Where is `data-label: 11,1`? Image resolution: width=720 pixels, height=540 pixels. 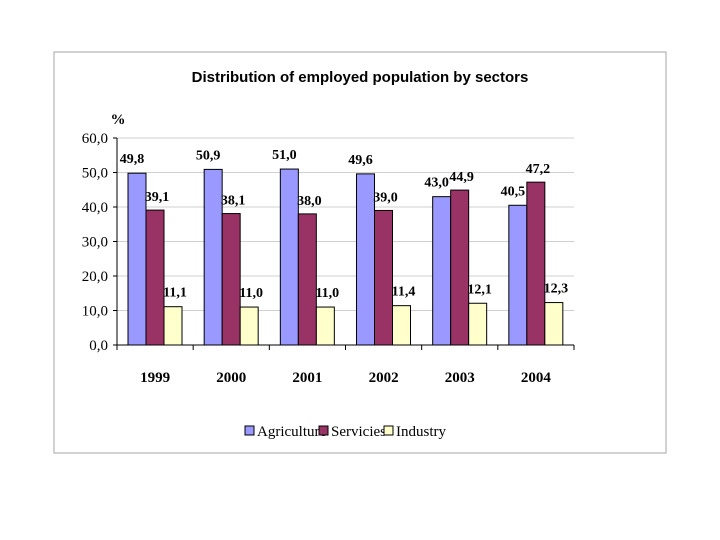 data-label: 11,1 is located at coordinates (175, 293).